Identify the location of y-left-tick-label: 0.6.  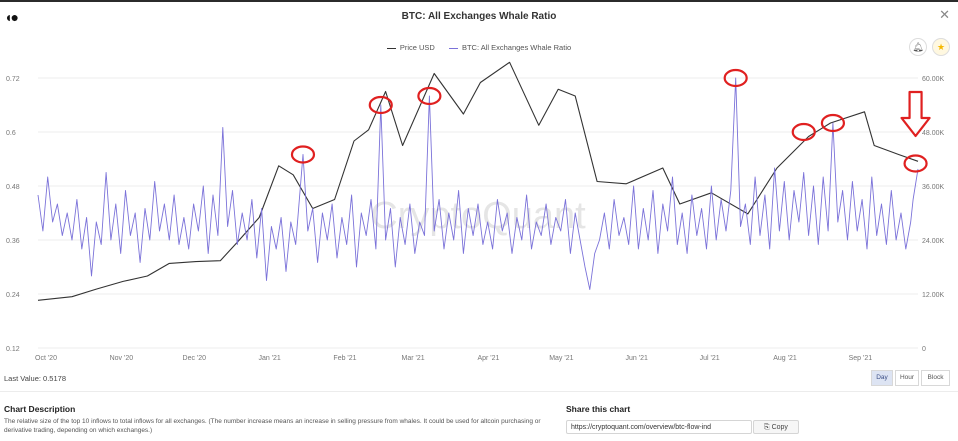
(11, 133).